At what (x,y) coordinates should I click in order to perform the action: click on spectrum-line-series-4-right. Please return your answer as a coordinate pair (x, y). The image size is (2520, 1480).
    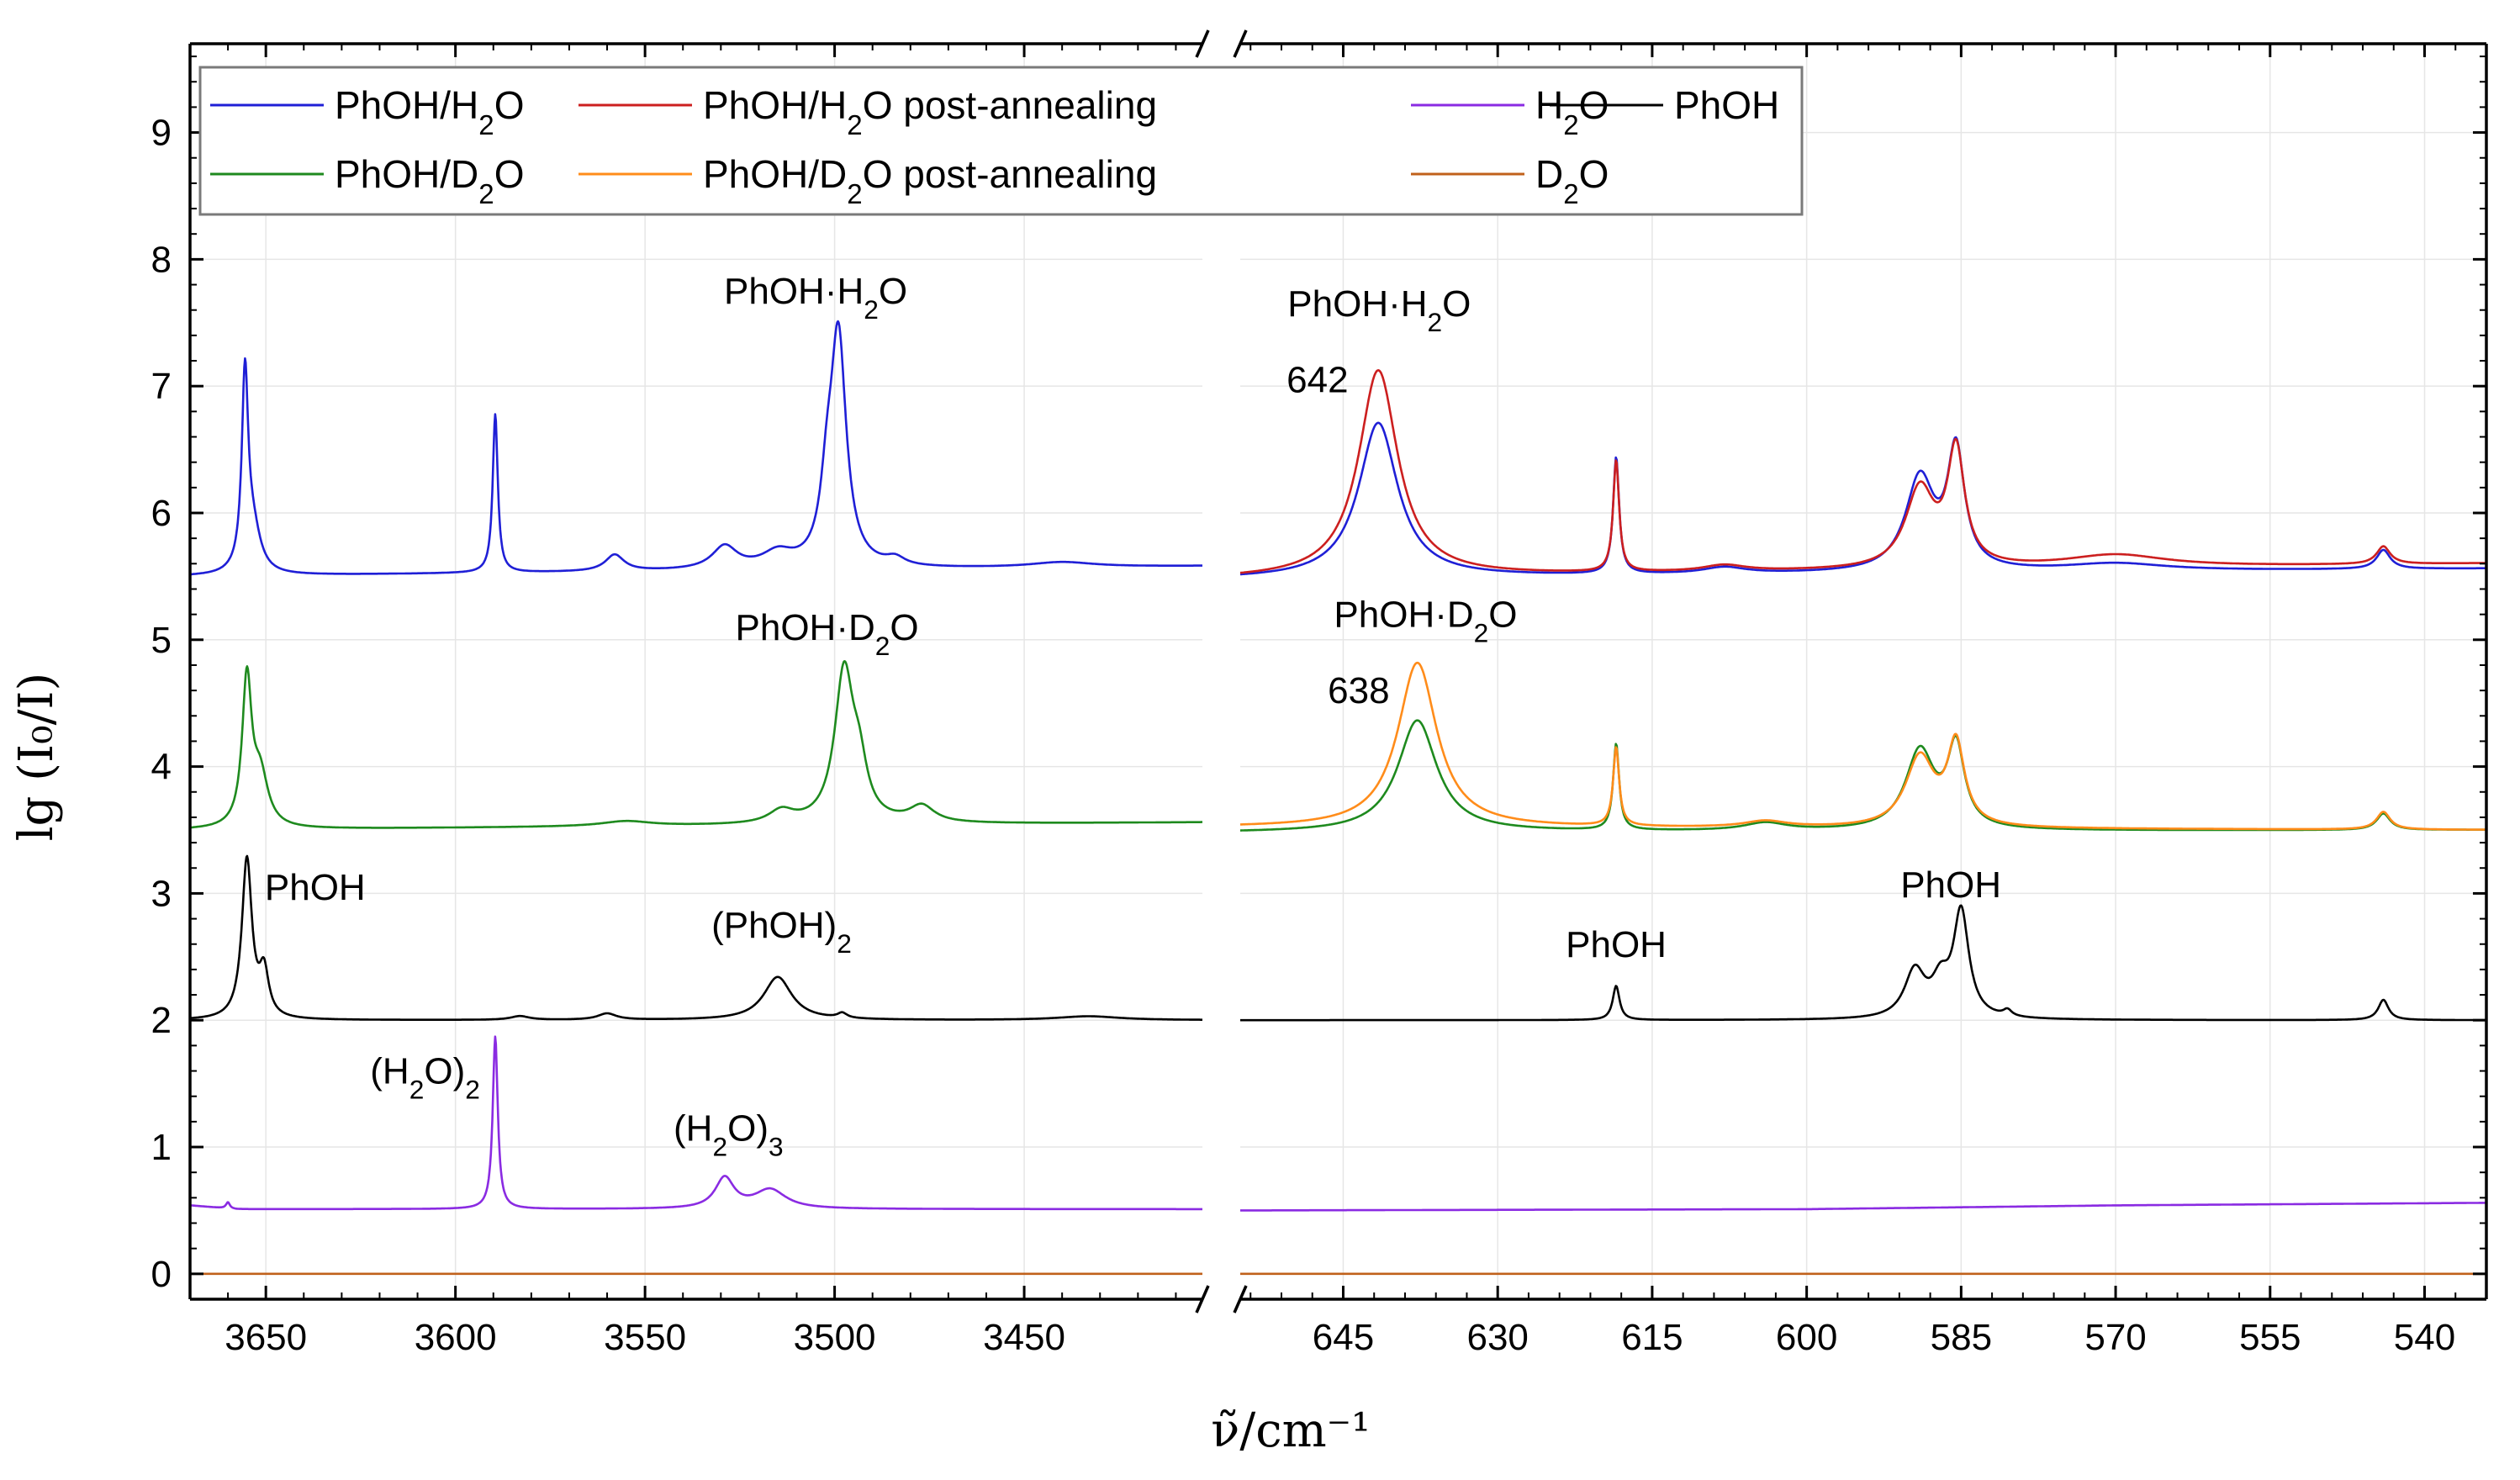
    Looking at the image, I should click on (1863, 963).